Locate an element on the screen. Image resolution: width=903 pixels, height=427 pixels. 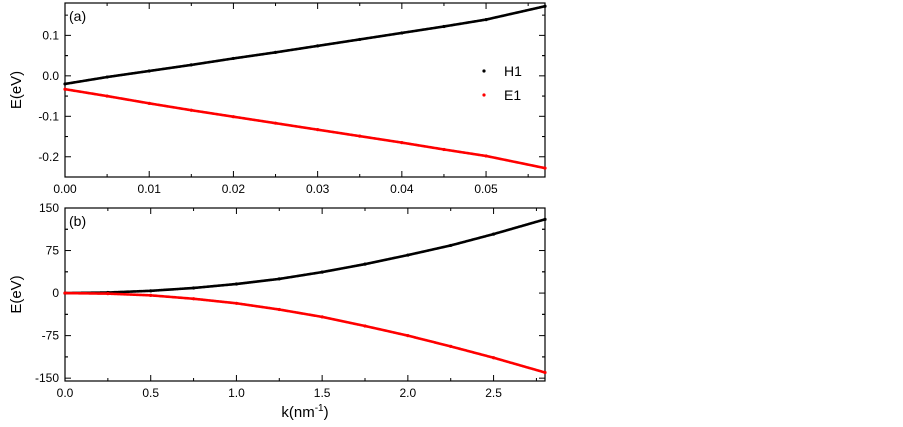
panel-a-y-axis-label: E(eV) is located at coordinates (16, 90).